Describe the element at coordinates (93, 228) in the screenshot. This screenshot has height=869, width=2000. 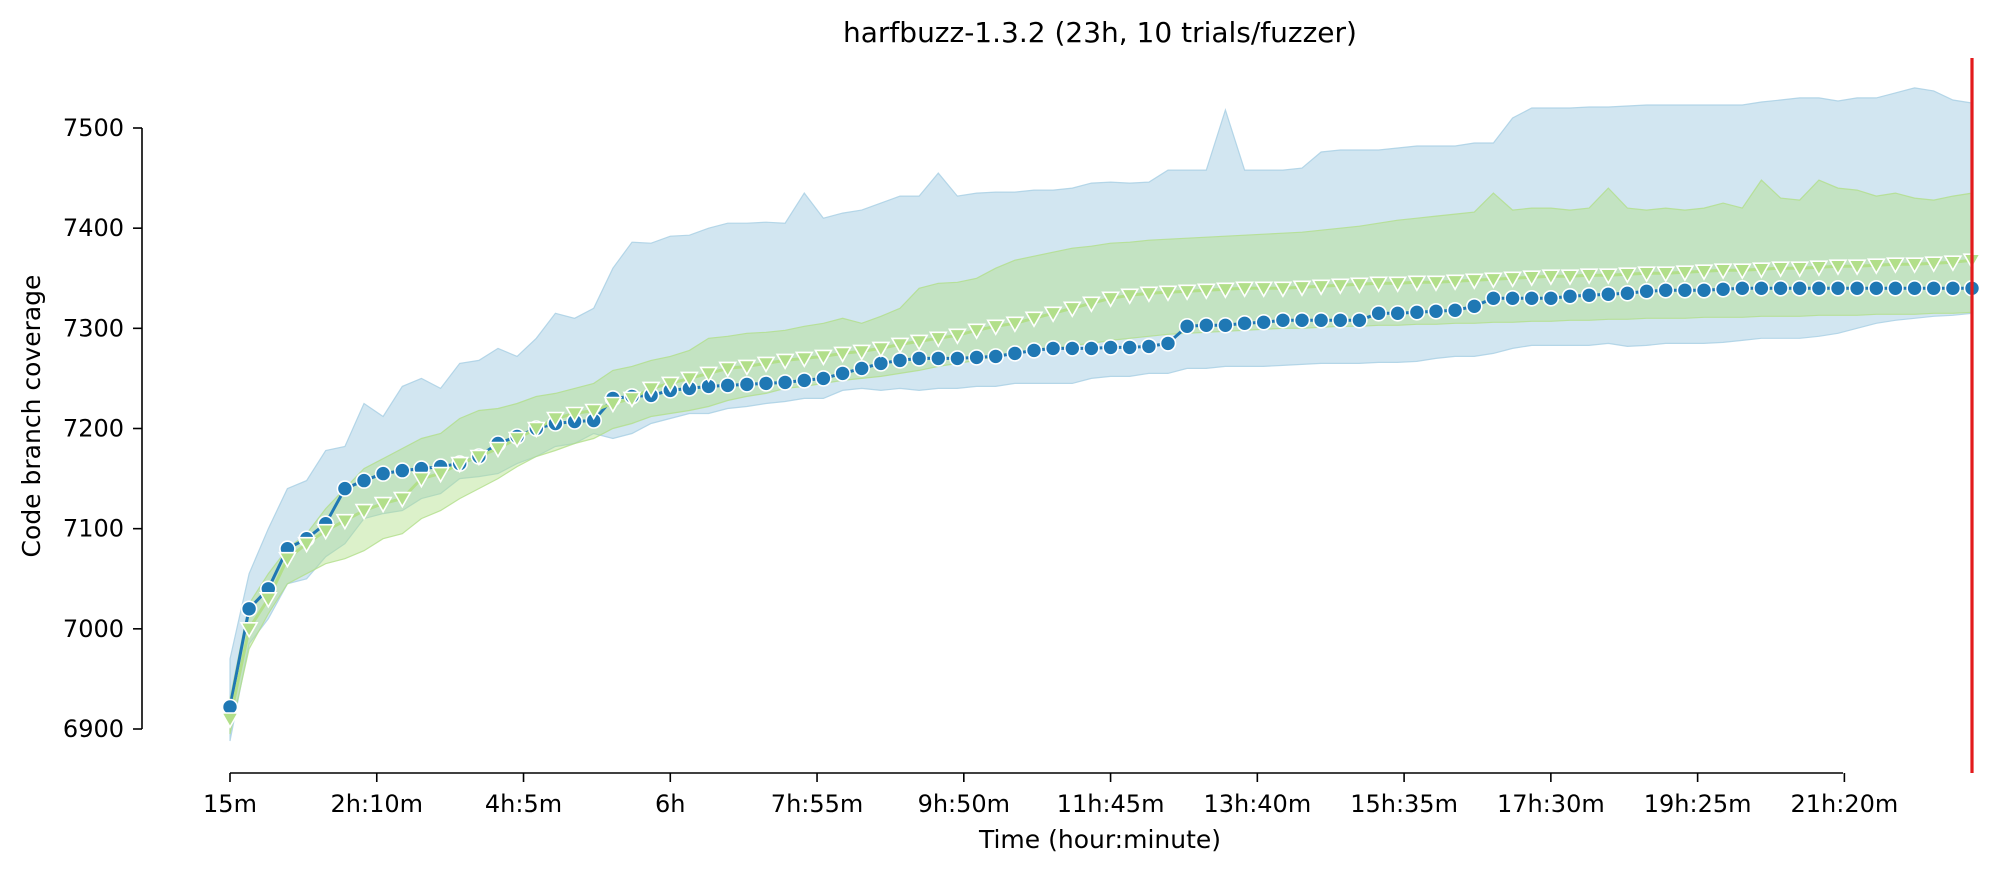
I see `y-tick-label: 7400` at that location.